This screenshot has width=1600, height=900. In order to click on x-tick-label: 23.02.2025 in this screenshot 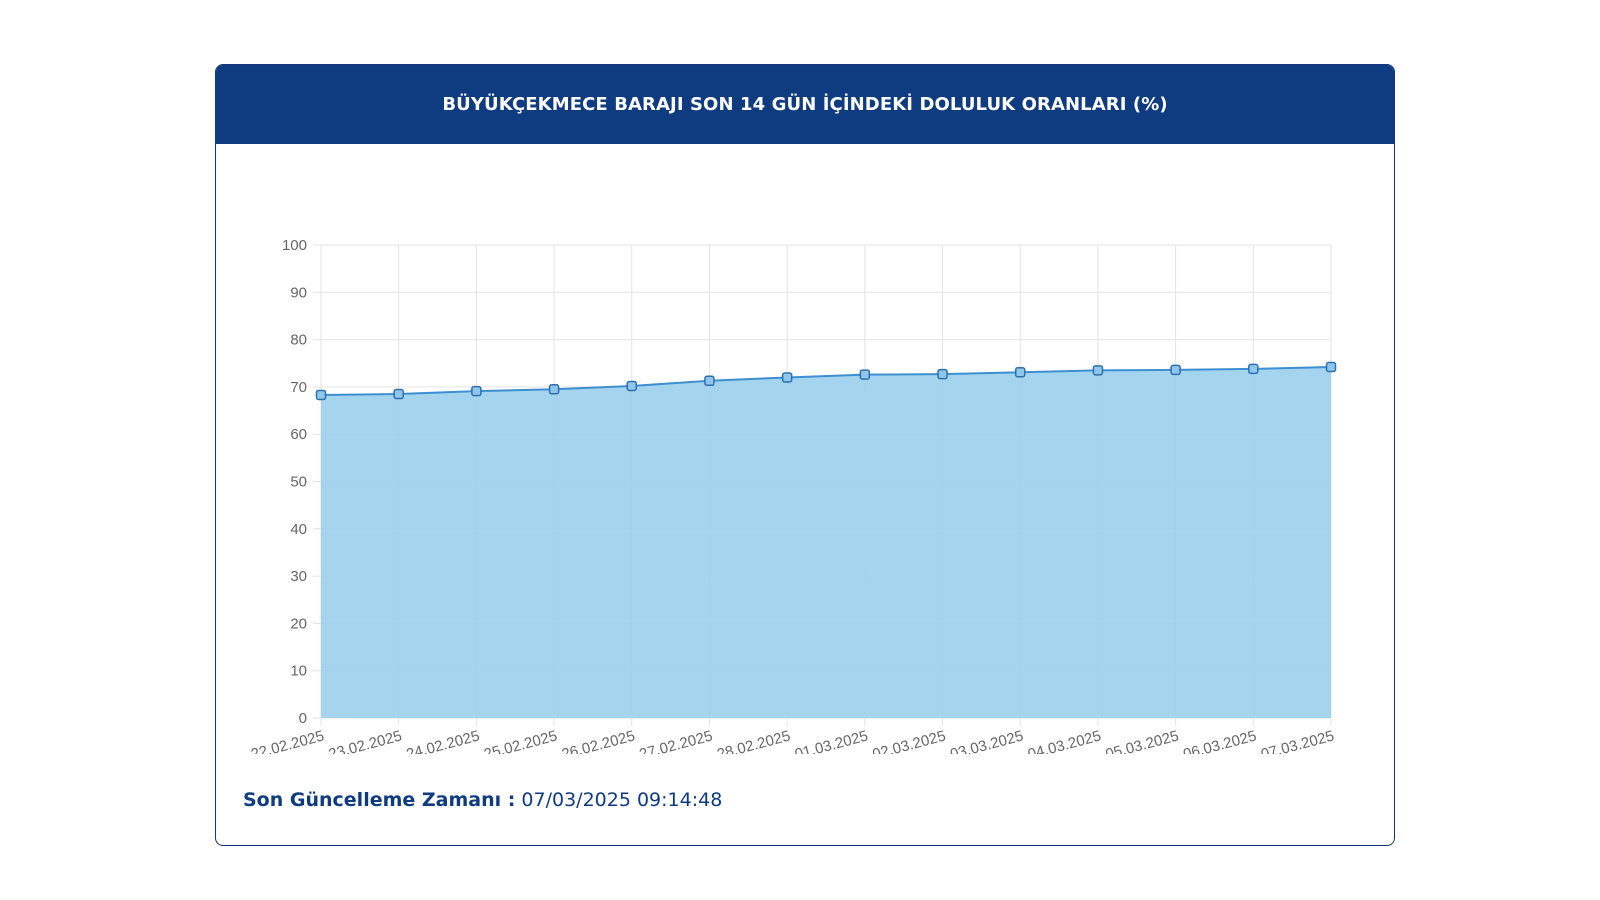, I will do `click(365, 740)`.